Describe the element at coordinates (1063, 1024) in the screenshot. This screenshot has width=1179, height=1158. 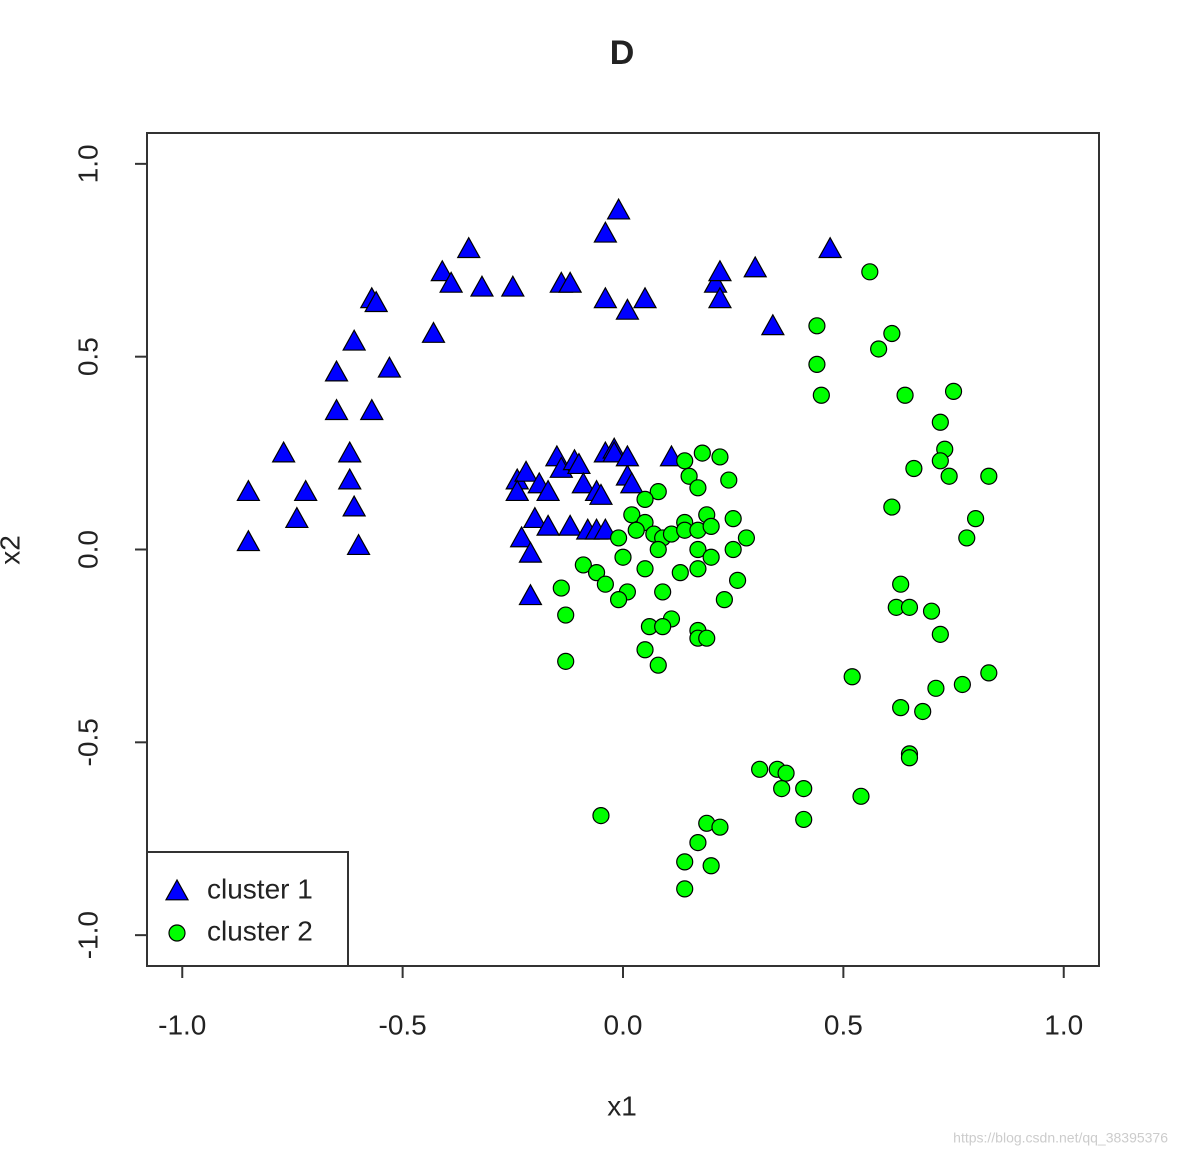
I see `x-tick-label: 1.0` at that location.